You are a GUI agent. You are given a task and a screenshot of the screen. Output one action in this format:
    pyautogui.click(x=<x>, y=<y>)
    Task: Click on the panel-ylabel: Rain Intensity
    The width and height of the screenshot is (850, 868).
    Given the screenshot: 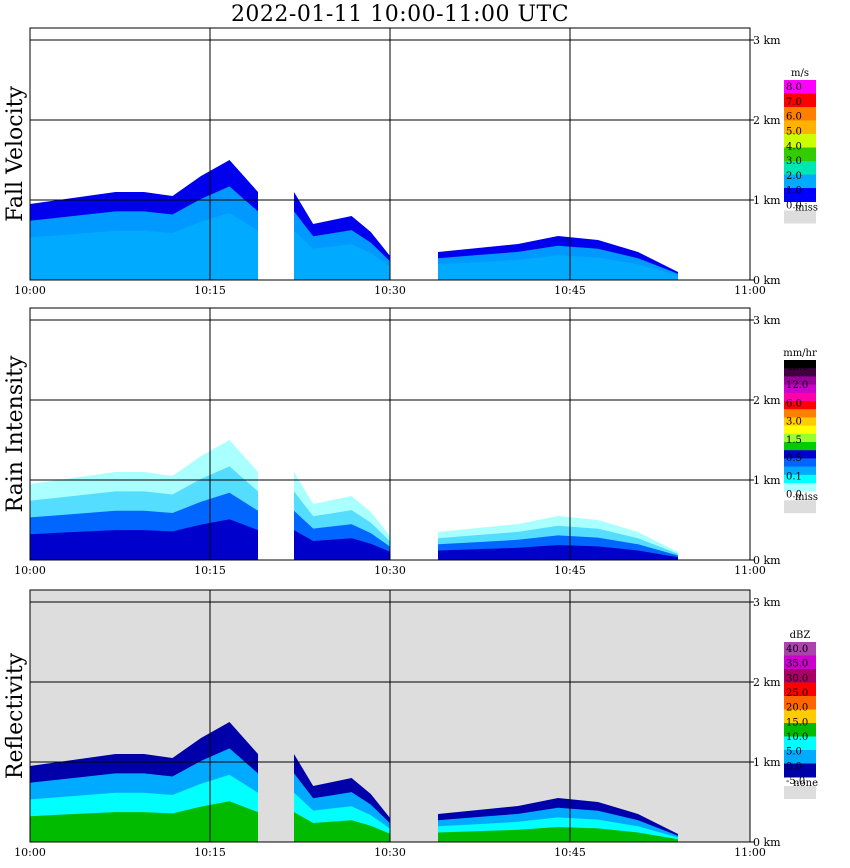 What is the action you would take?
    pyautogui.click(x=15, y=433)
    